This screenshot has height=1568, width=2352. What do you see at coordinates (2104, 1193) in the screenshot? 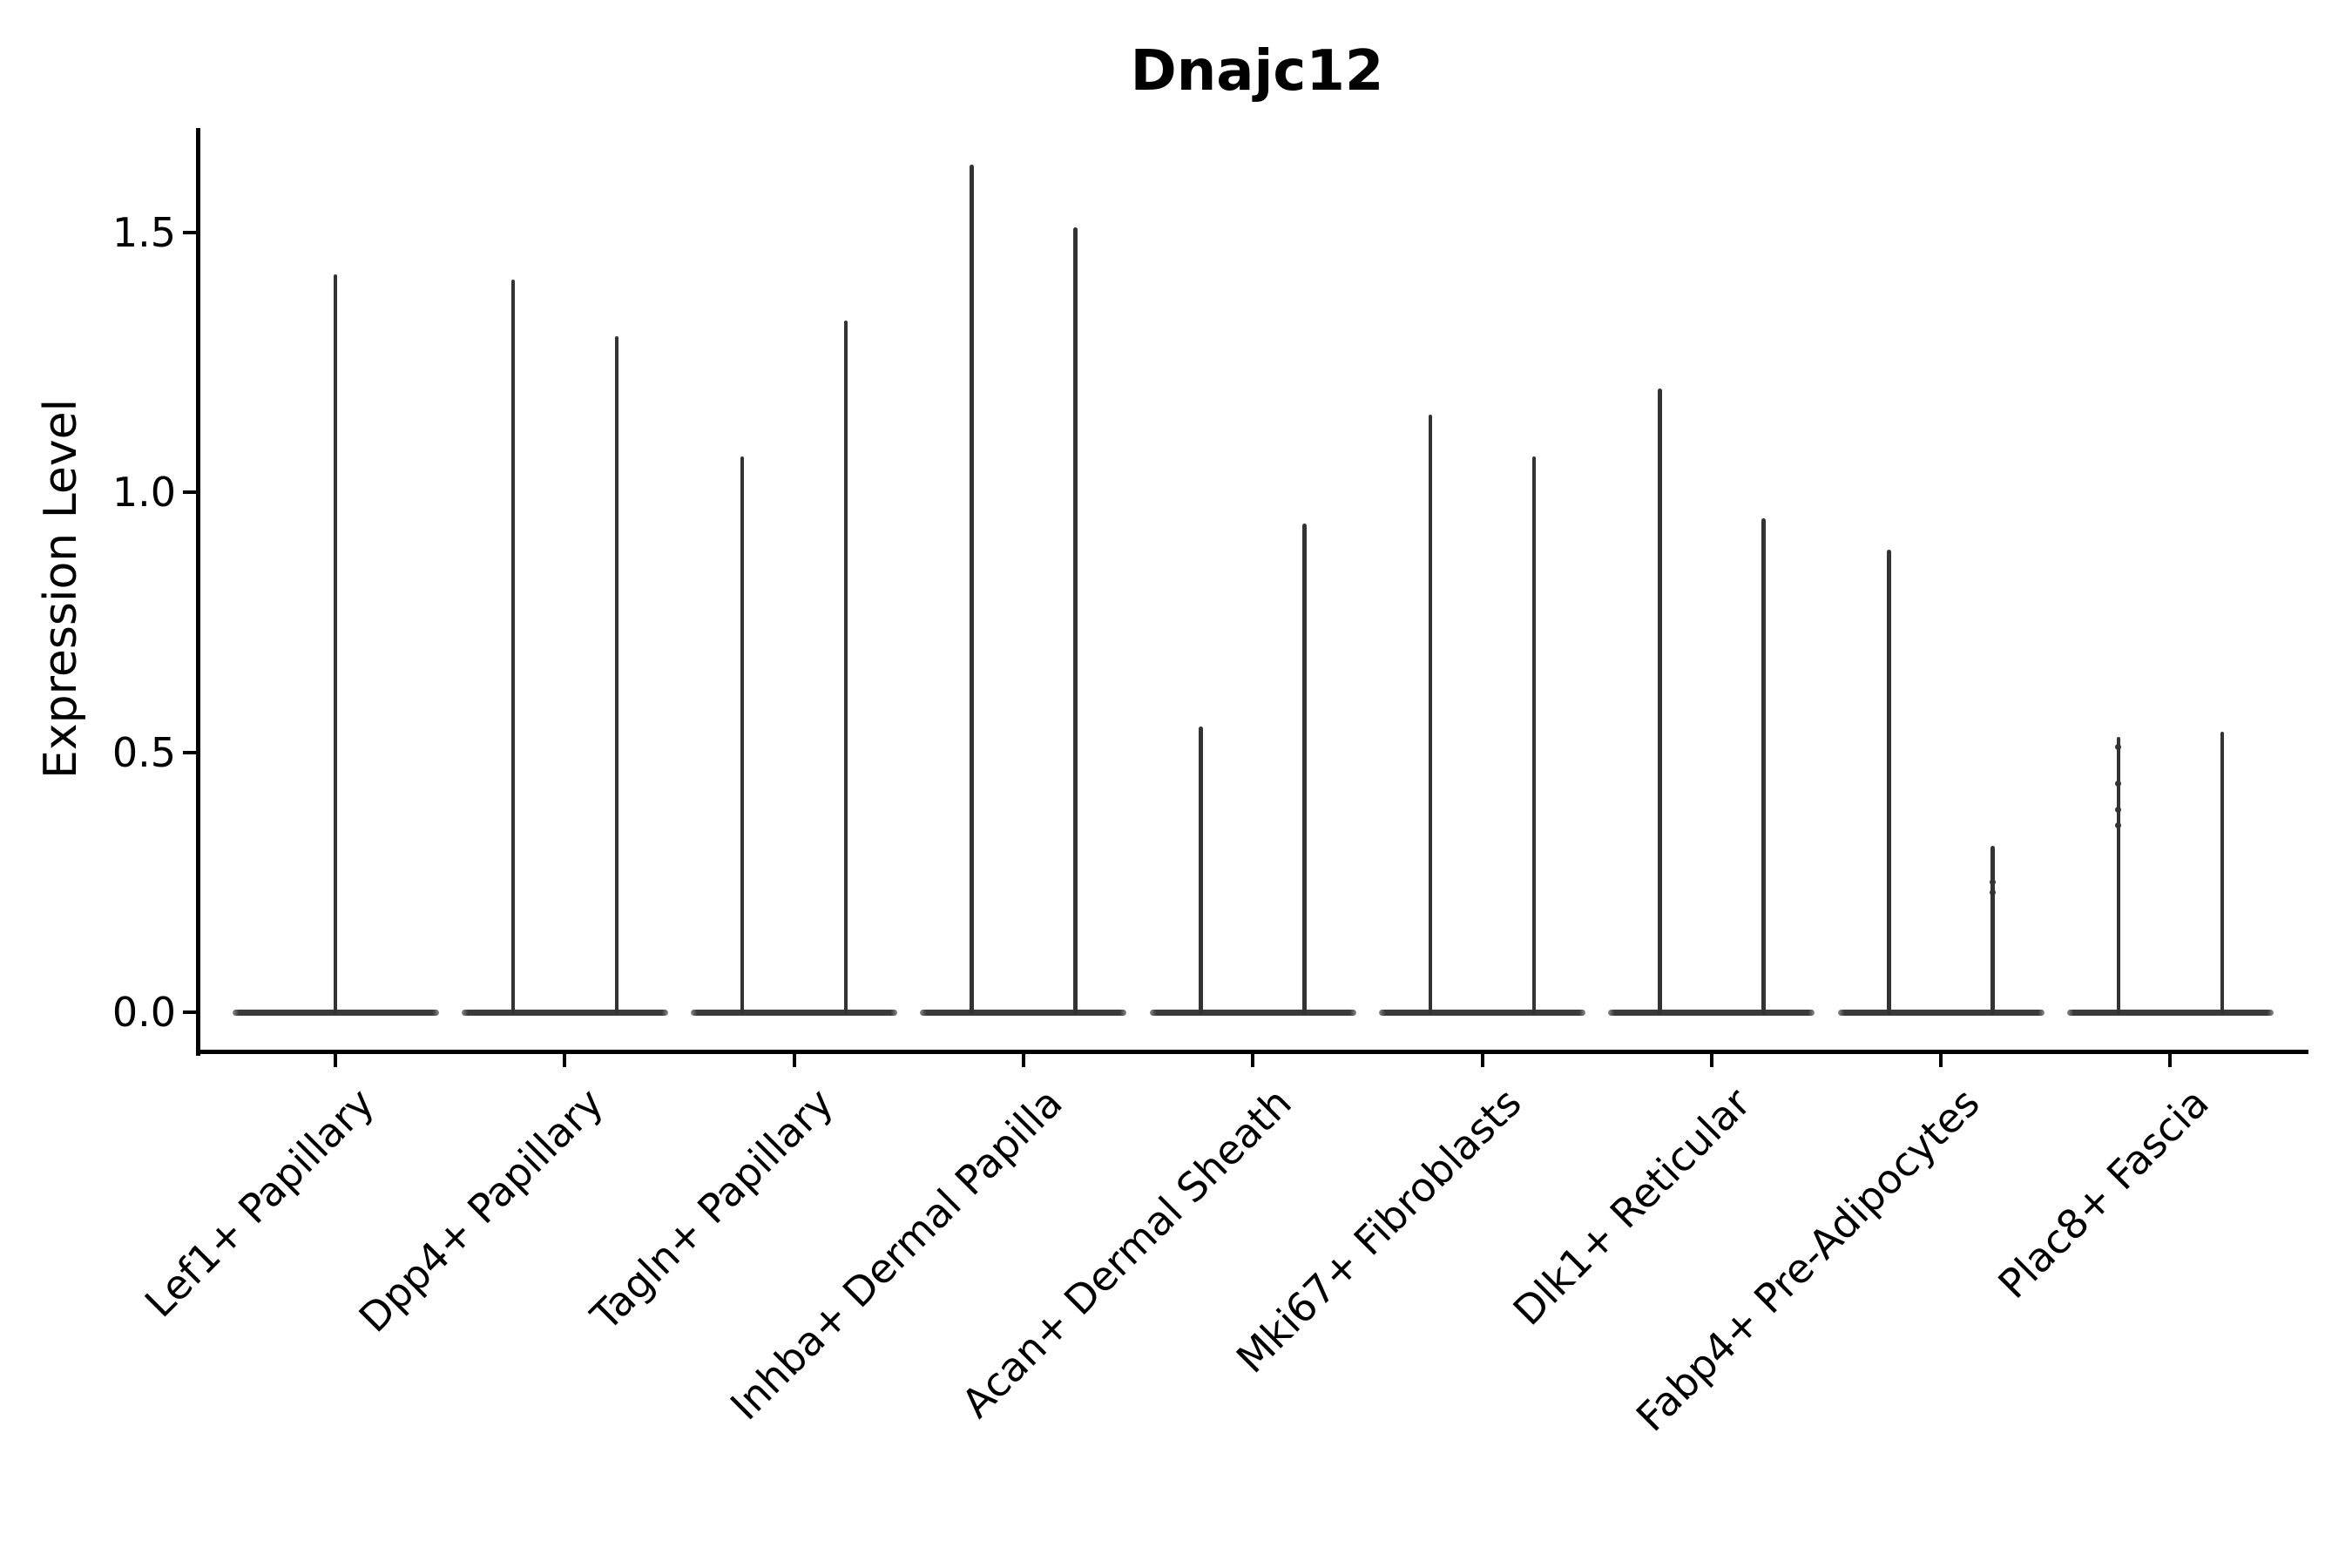
I see `x-tick-label: Plac8+ Fascia` at bounding box center [2104, 1193].